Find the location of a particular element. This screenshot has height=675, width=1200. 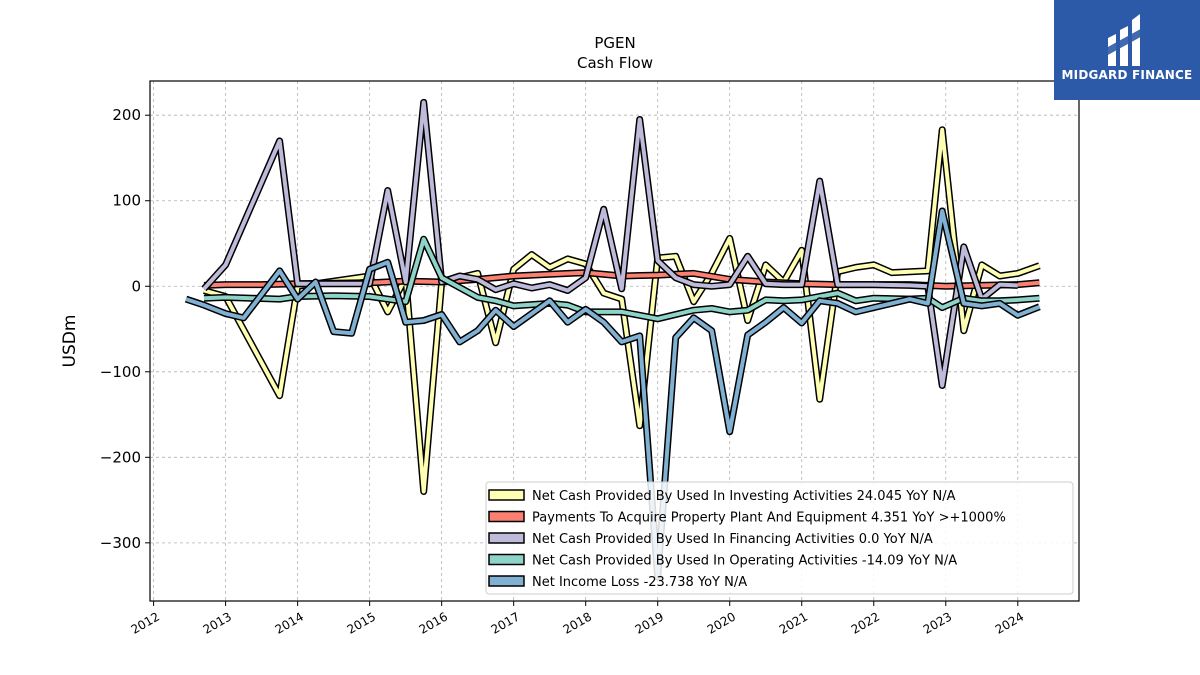

x-tick-label: 2015 is located at coordinates (361, 622).